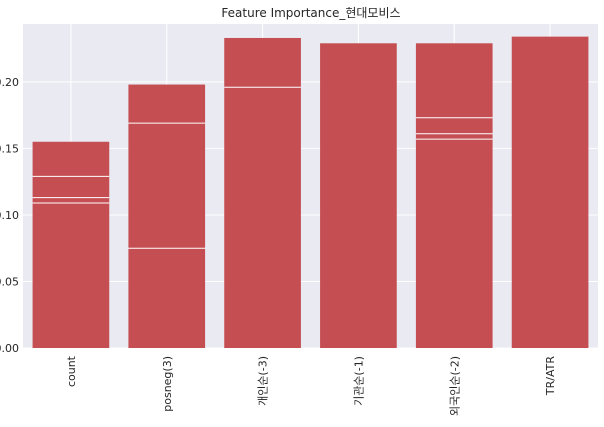 Image resolution: width=604 pixels, height=427 pixels. Describe the element at coordinates (454, 386) in the screenshot. I see `x-tick-label: 외국인순(-2)` at that location.